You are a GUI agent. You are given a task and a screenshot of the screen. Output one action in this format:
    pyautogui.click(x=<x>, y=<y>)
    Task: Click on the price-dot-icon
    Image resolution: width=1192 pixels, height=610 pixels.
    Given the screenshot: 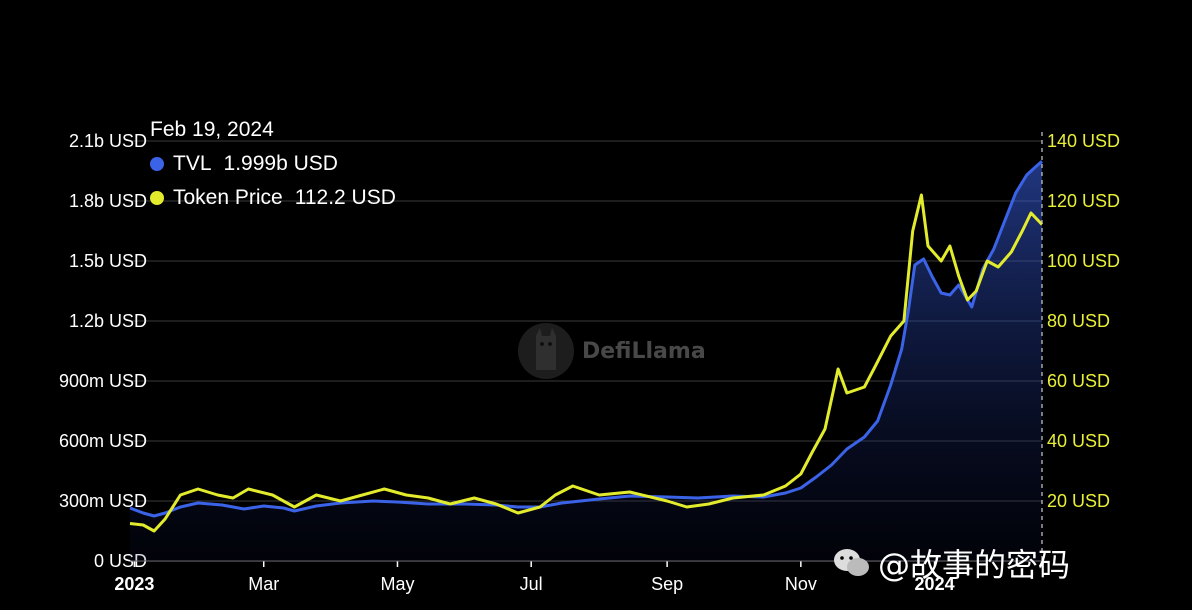 What is the action you would take?
    pyautogui.click(x=157, y=198)
    